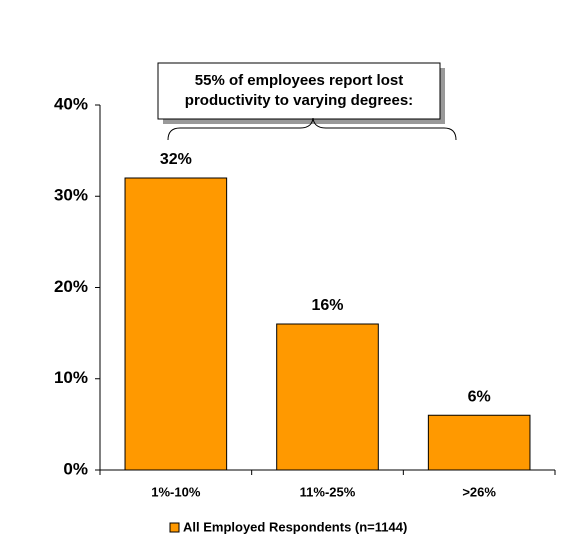  I want to click on legend-swatch, so click(174, 527).